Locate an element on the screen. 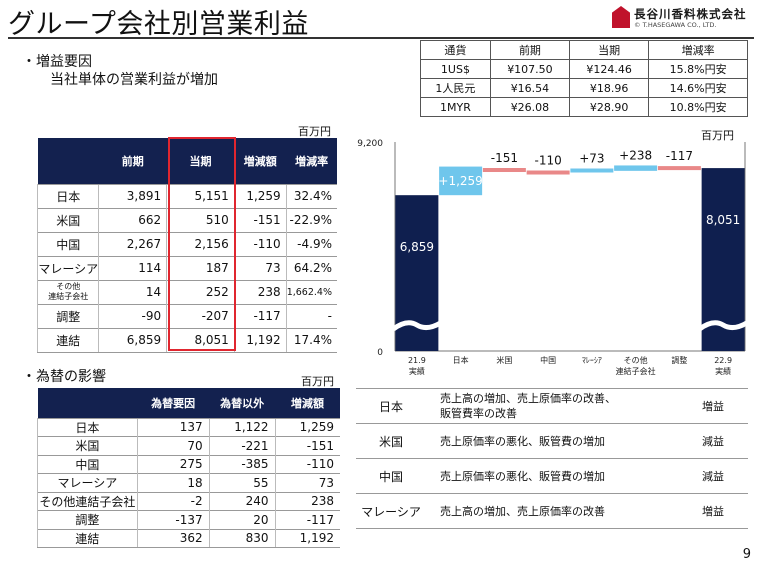  main-header-cell: 増減率 is located at coordinates (311, 161).